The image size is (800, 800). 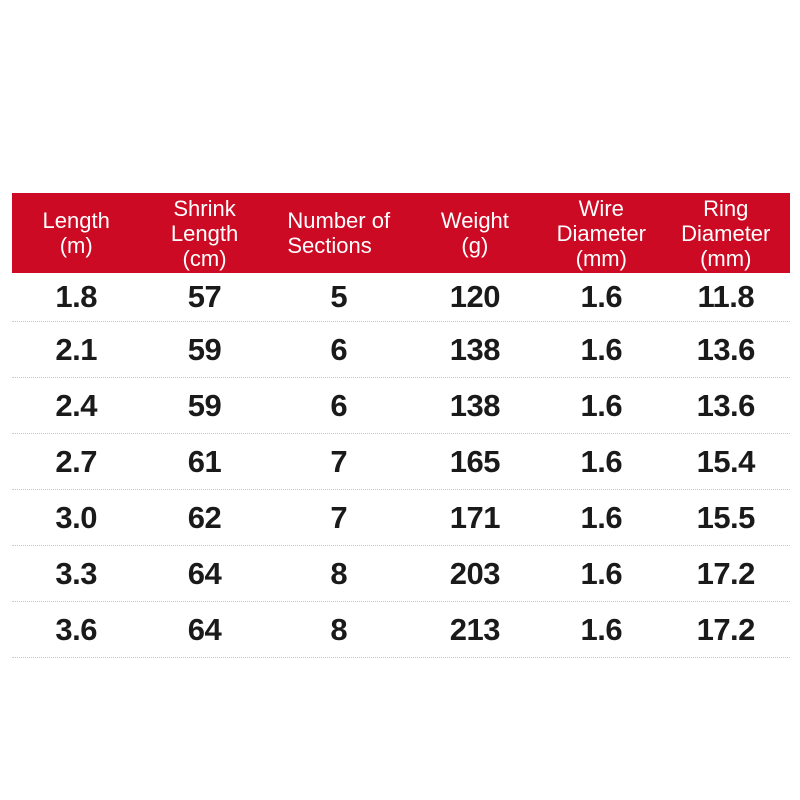 What do you see at coordinates (76, 573) in the screenshot?
I see `table-cell: 3.3` at bounding box center [76, 573].